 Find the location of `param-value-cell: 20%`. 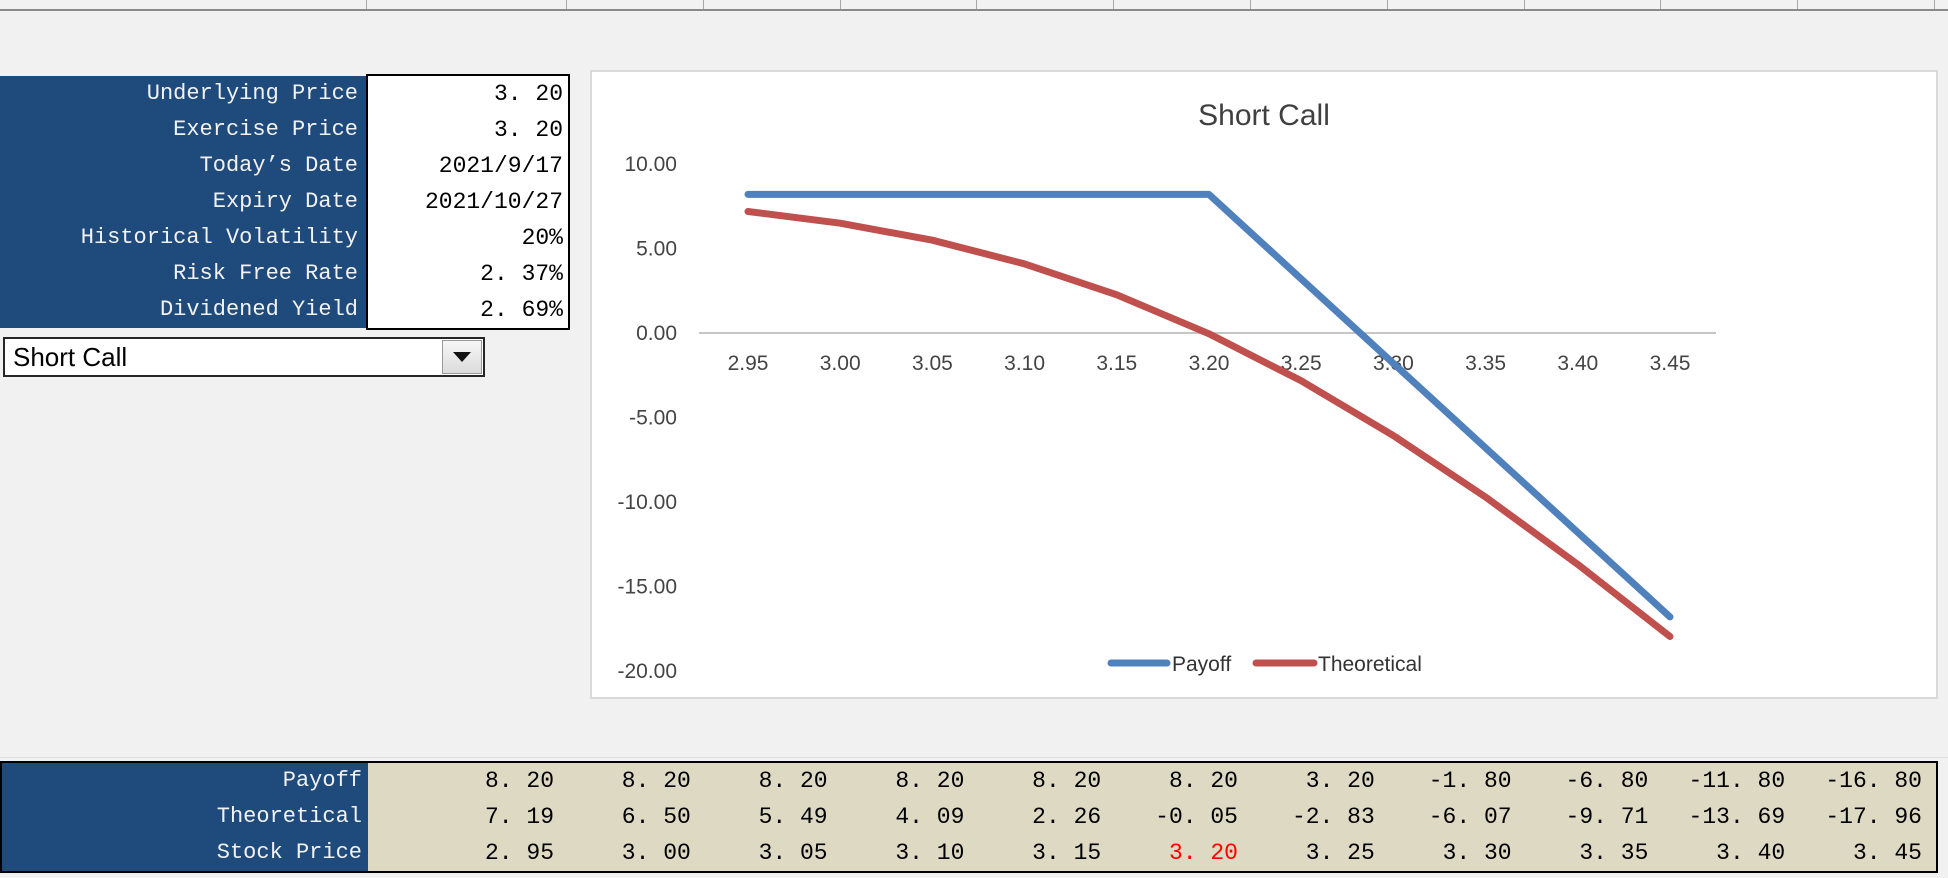

param-value-cell: 20% is located at coordinates (542, 238).